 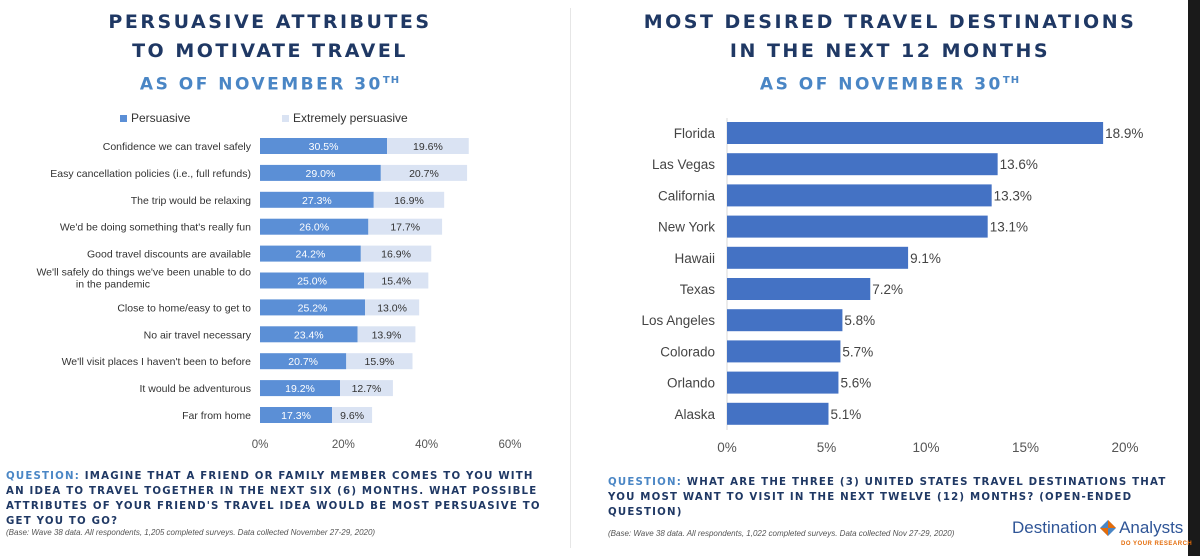 I want to click on category-label: Good travel discounts are available, so click(x=169, y=255).